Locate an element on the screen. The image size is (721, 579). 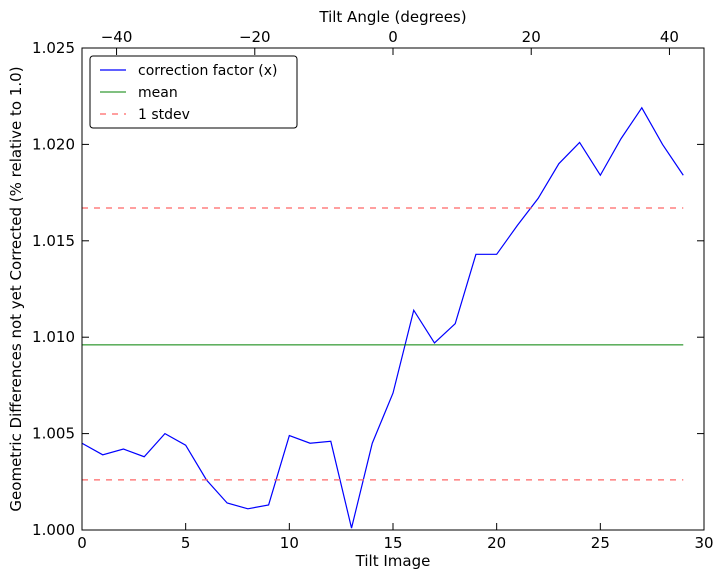
top-x-tick-label: −20 is located at coordinates (255, 37).